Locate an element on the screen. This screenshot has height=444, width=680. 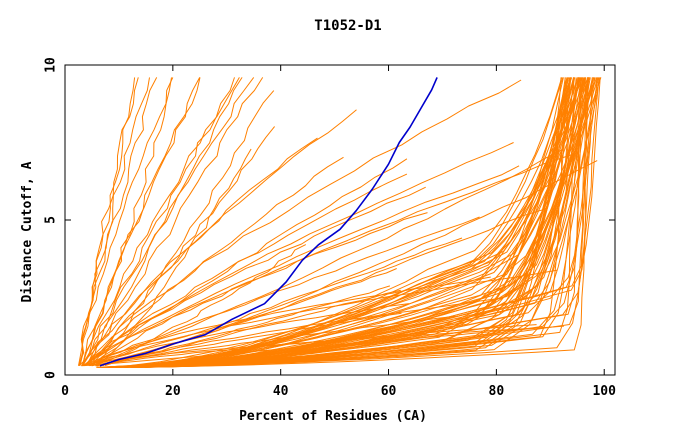
y-tick-label-1: 5 is located at coordinates (51, 220).